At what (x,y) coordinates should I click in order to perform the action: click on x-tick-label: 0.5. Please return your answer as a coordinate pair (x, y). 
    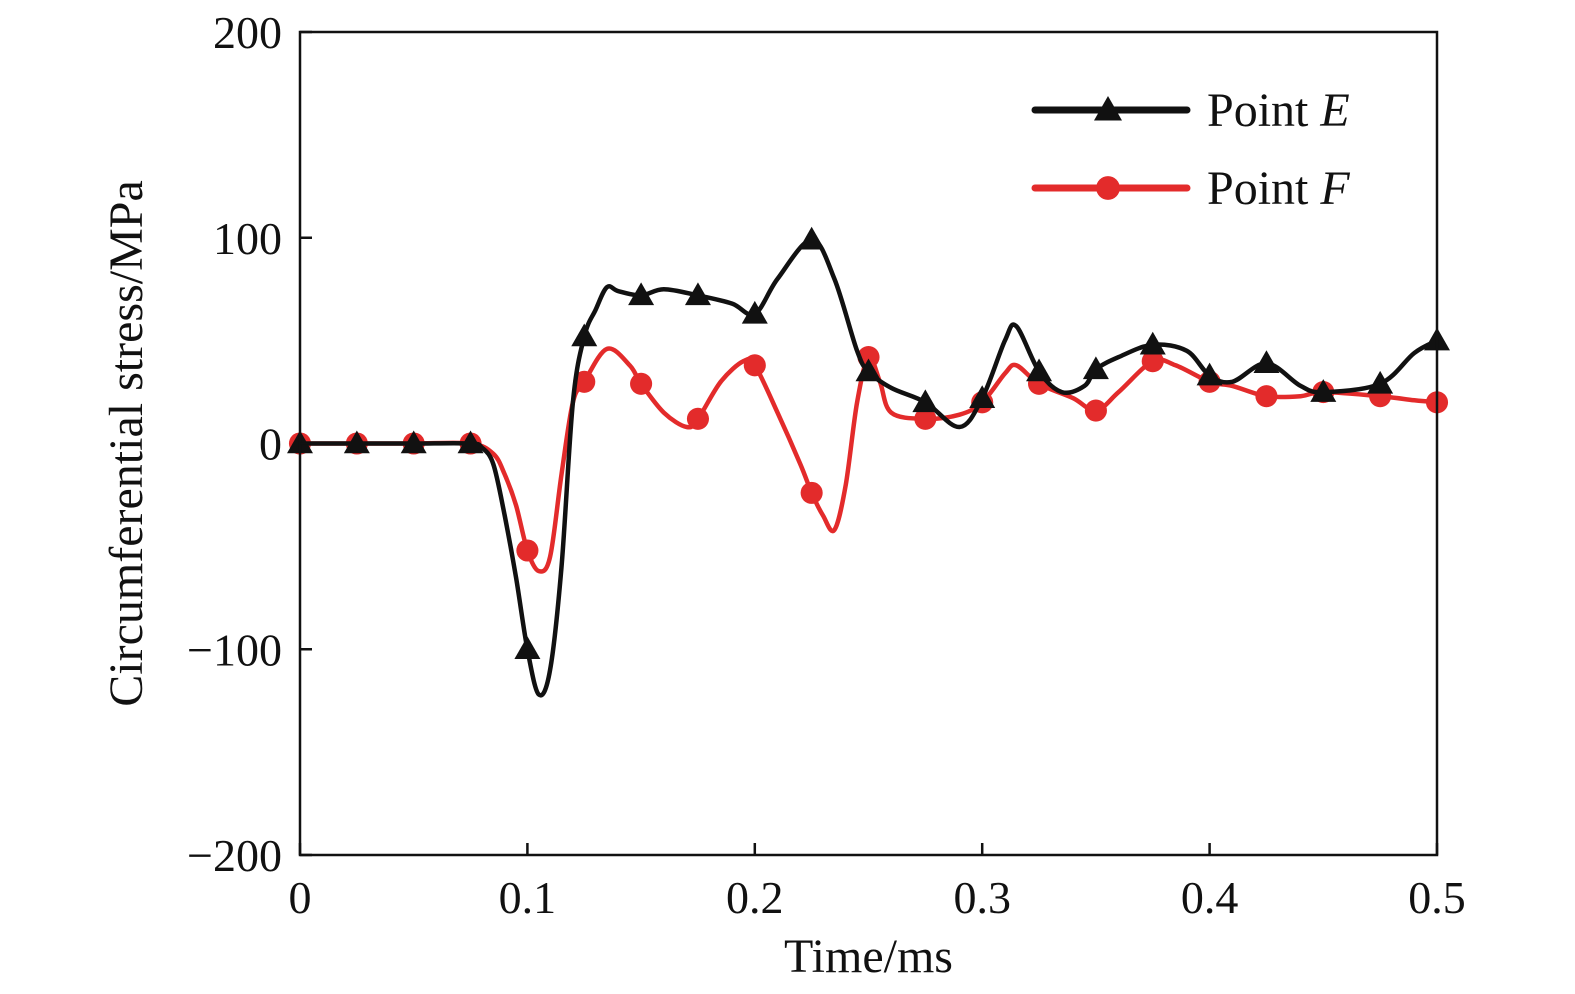
    Looking at the image, I should click on (1437, 897).